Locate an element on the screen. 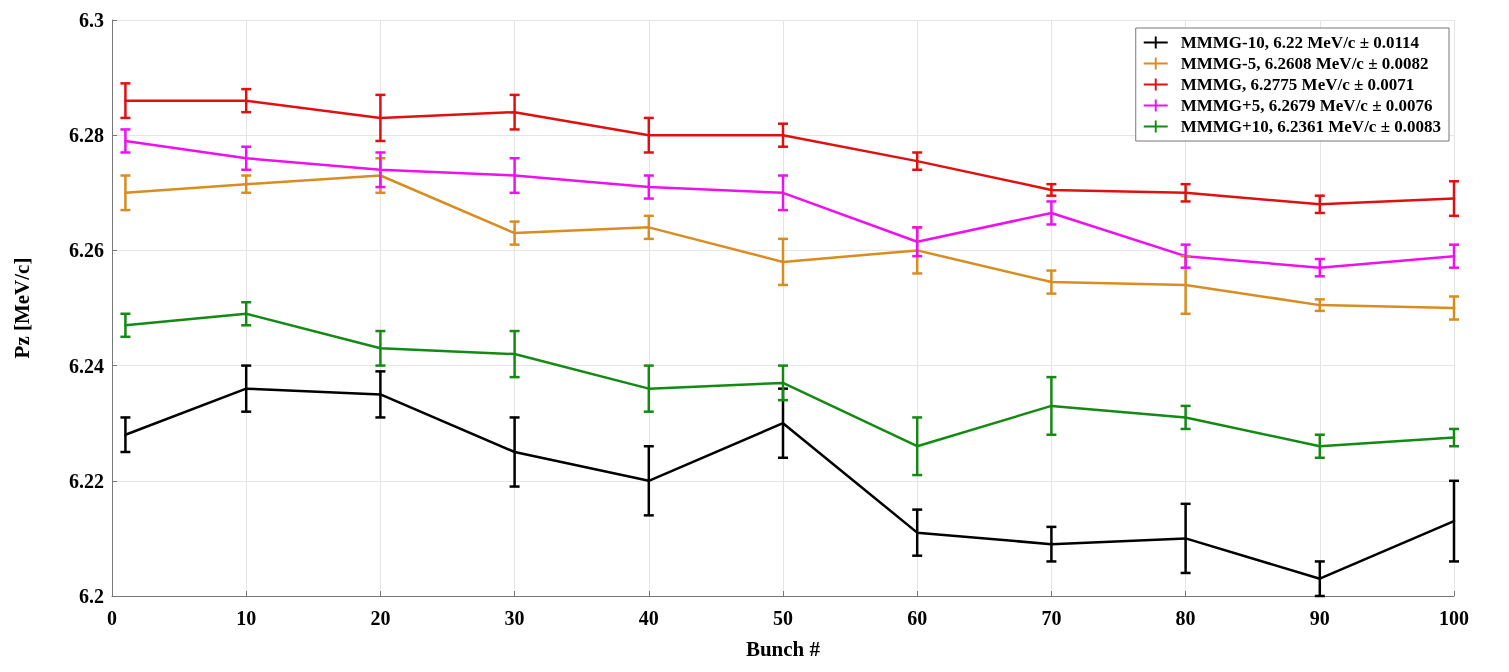 This screenshot has height=672, width=1509. y-axis-title: Pz [MeV/c] is located at coordinates (21, 308).